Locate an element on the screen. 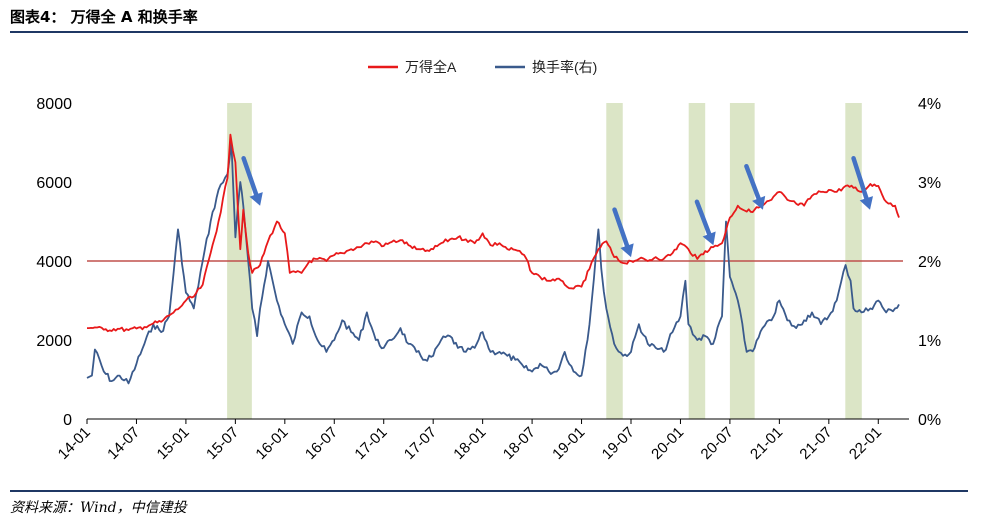 This screenshot has height=526, width=981. x-tick-label: 21-07 is located at coordinates (815, 443).